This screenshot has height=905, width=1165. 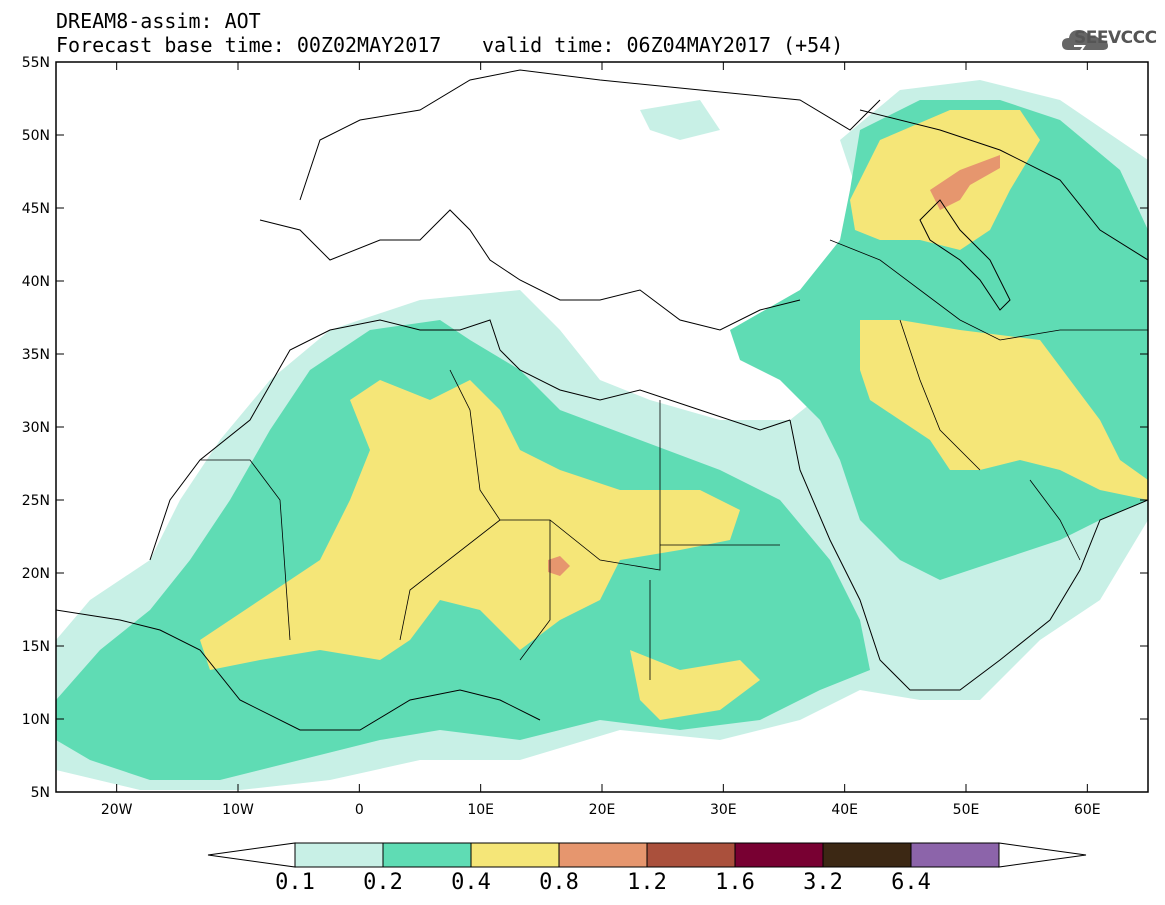 I want to click on cloud-icon, so click(x=1085, y=41).